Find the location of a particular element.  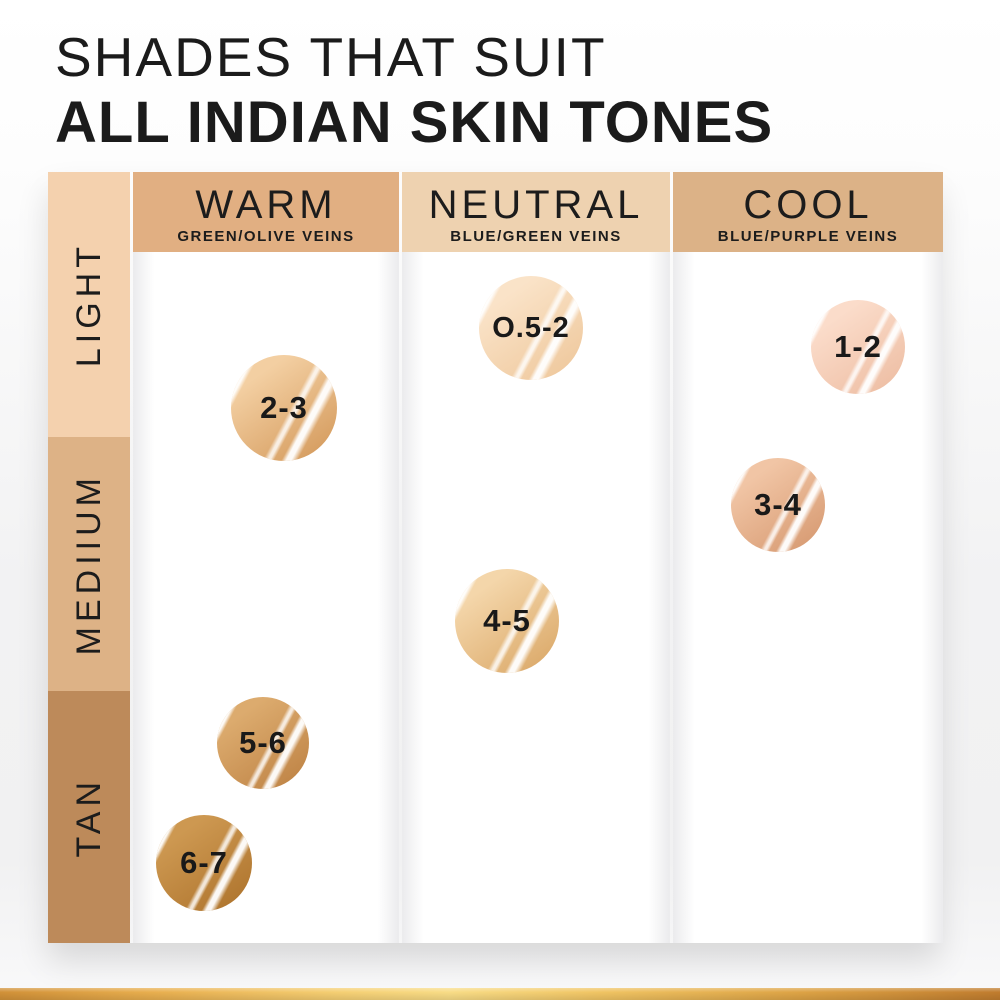

shade-swatch-label: O.5-2 is located at coordinates (531, 327).